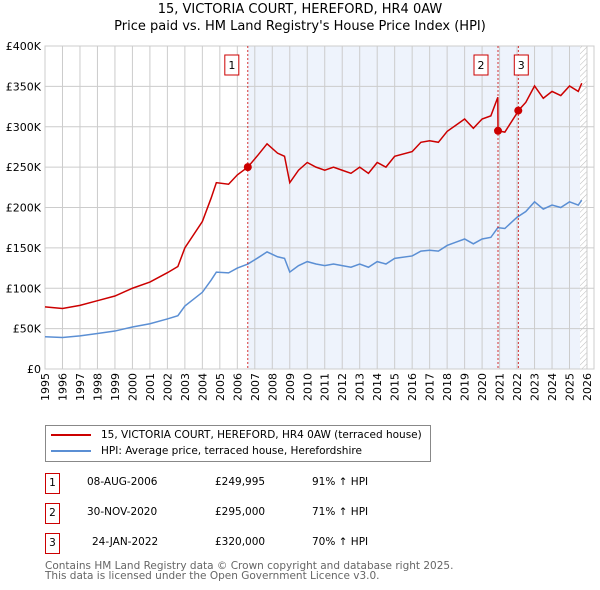 This screenshot has height=590, width=600. Describe the element at coordinates (447, 387) in the screenshot. I see `x-tick-label: 2018` at that location.